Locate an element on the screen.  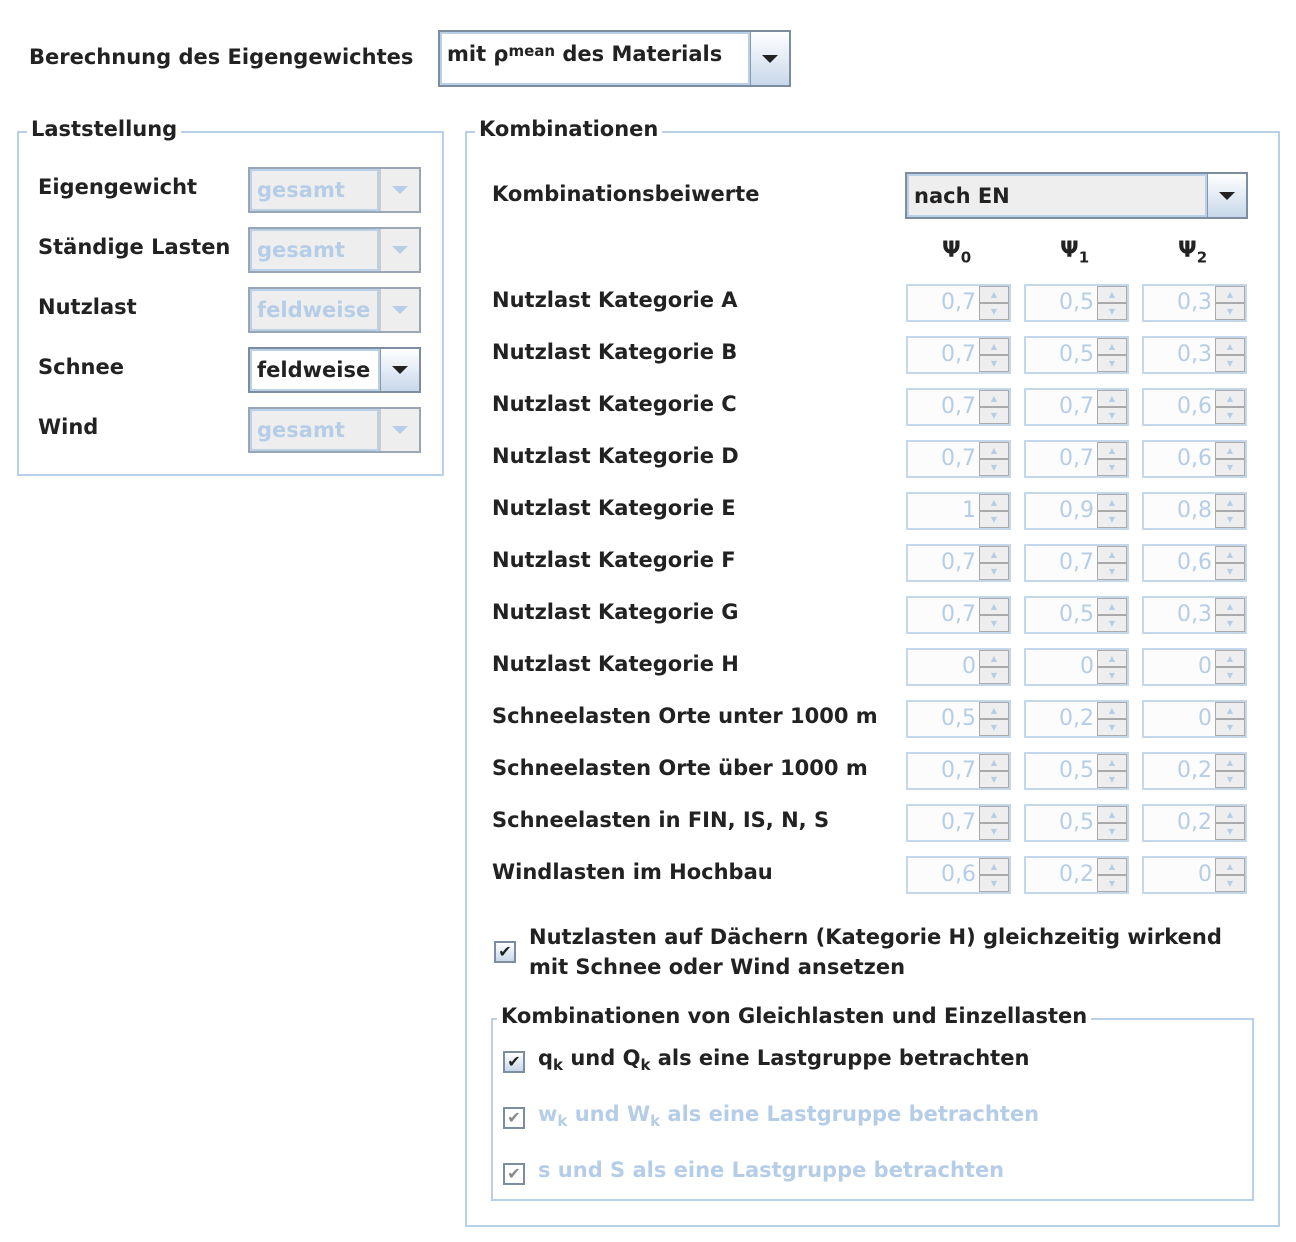
lastgruppe-checkbox: ✔ is located at coordinates (514, 1118).